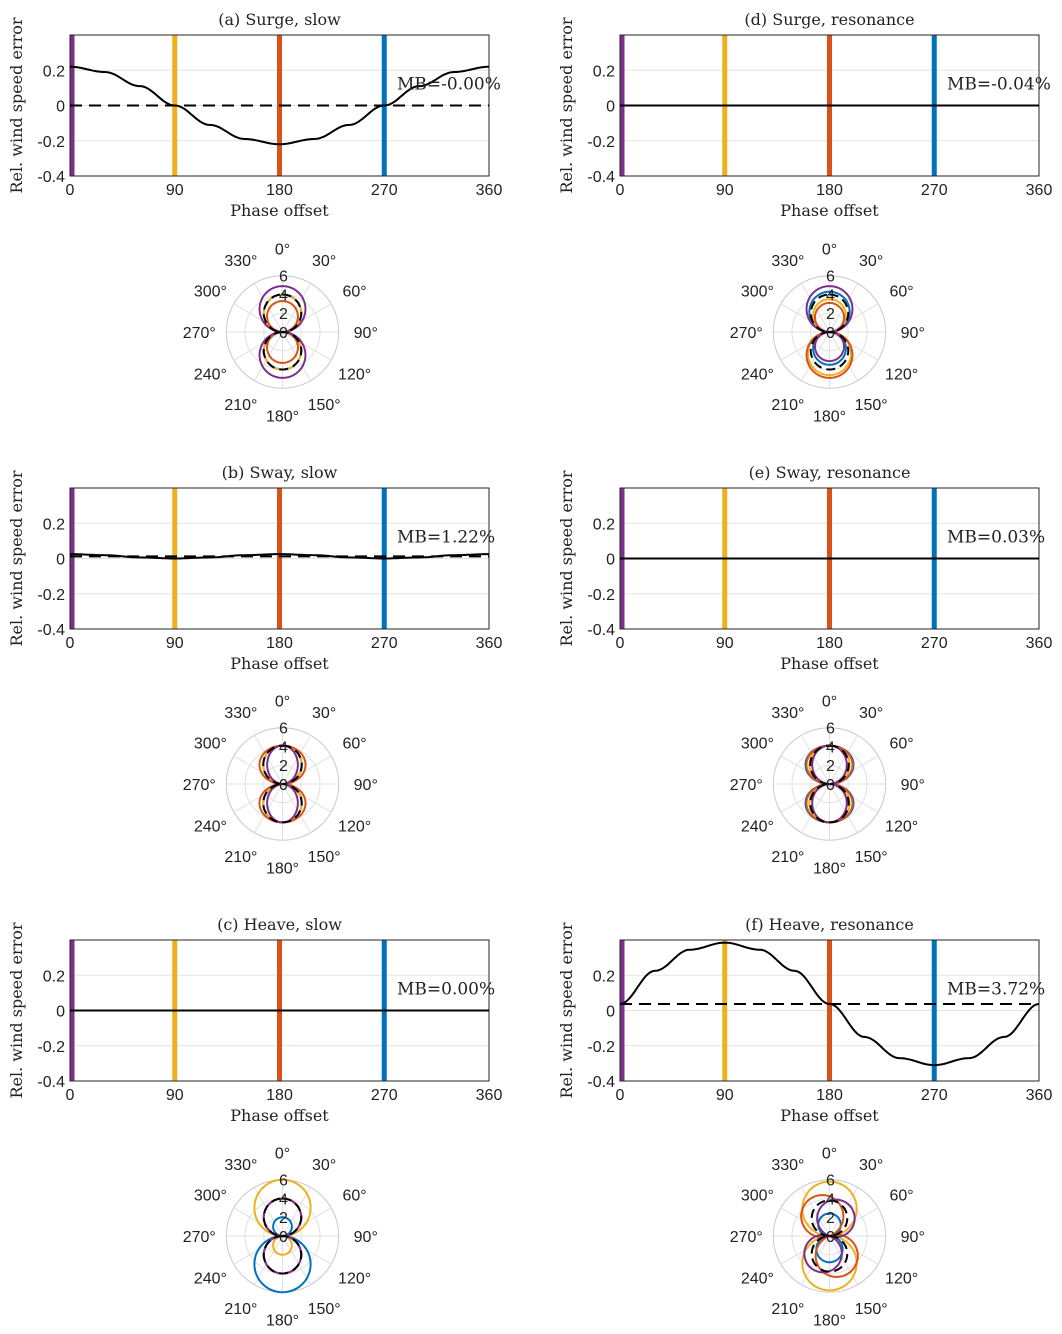  I want to click on axes-frame, so click(279, 558).